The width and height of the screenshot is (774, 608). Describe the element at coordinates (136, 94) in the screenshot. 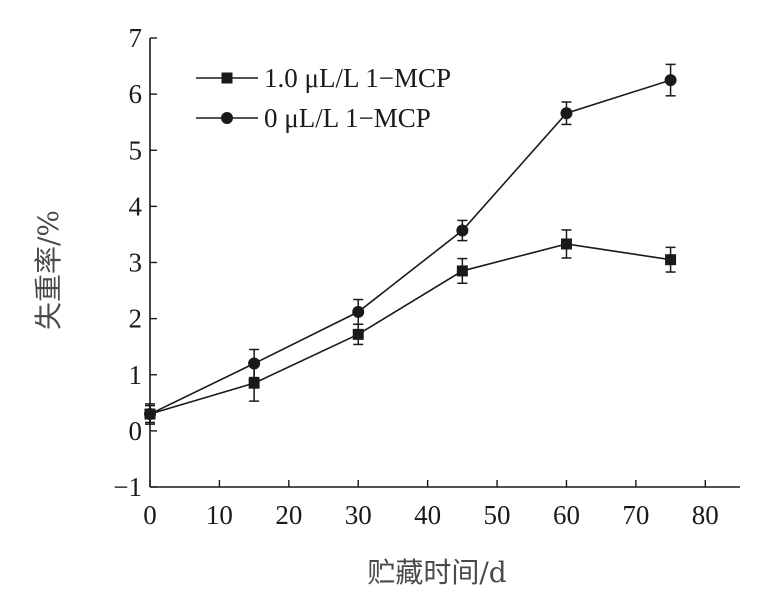

I see `y-tick-label: 6` at that location.